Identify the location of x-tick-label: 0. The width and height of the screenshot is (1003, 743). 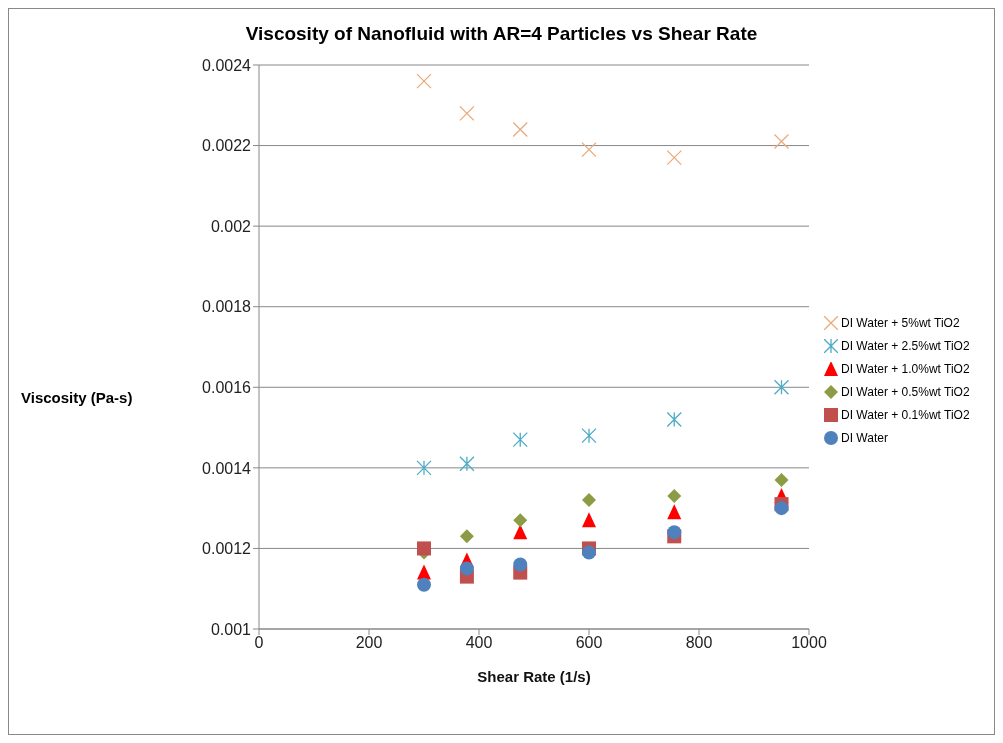
(259, 643).